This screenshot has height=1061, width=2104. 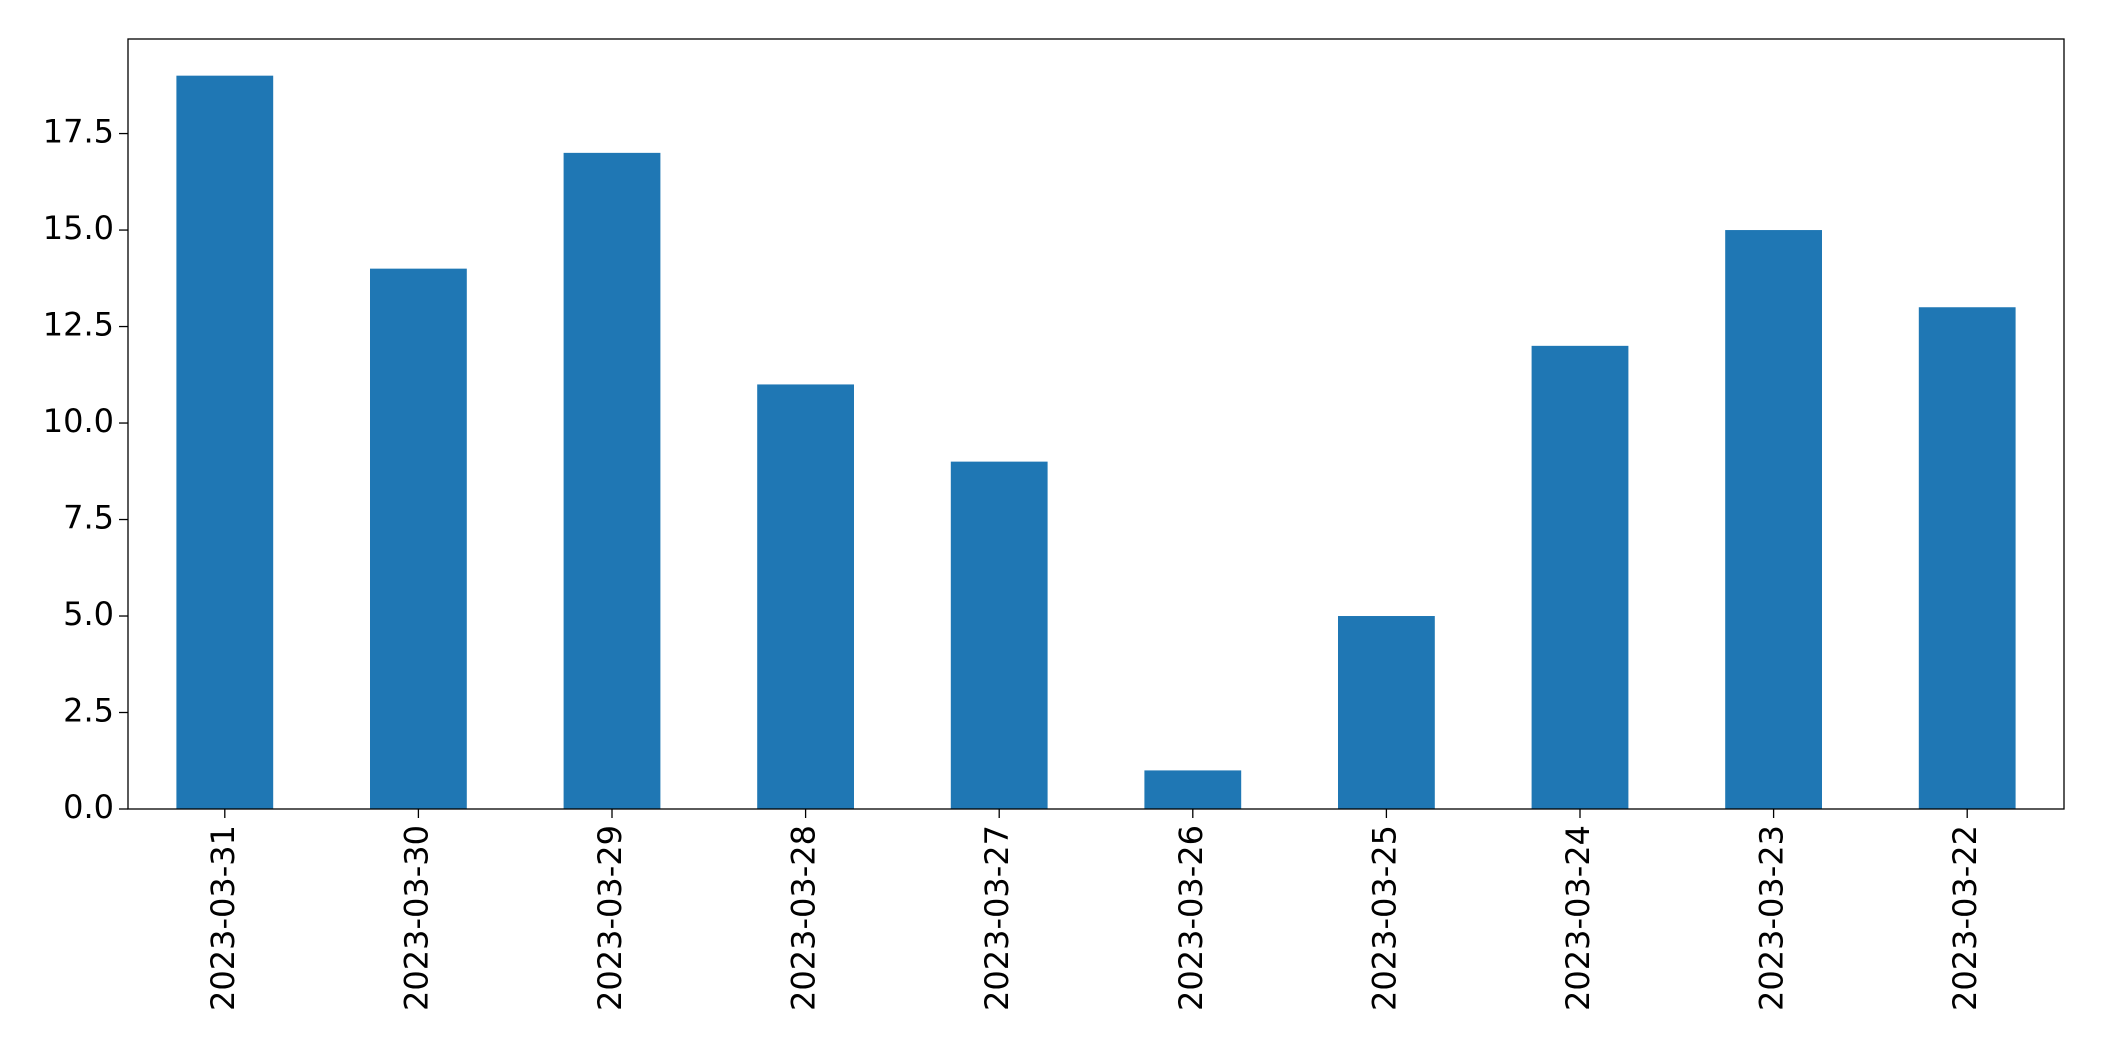 I want to click on y-tick-label: 10.0, so click(x=78, y=421).